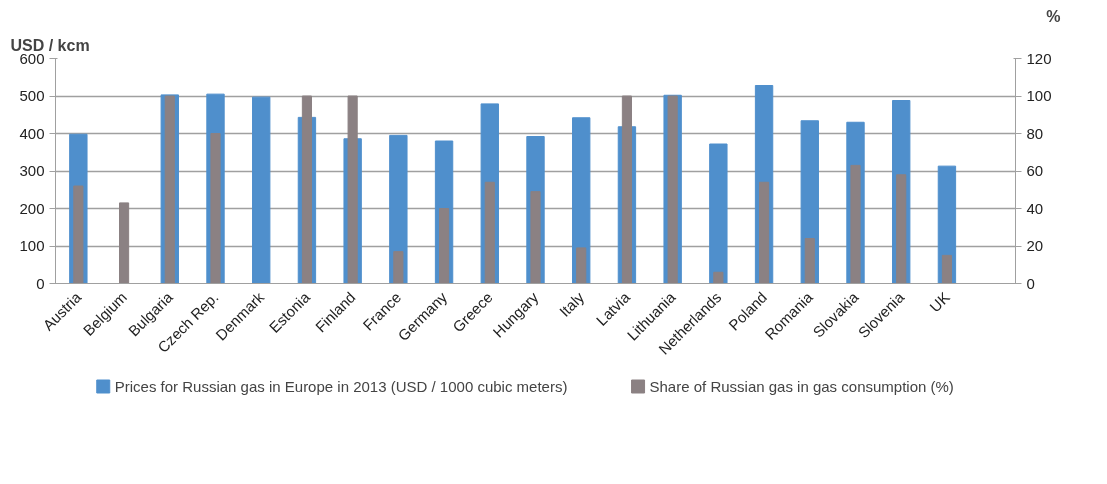 Image resolution: width=1107 pixels, height=484 pixels. Describe the element at coordinates (32, 95) in the screenshot. I see `y-tick-label: 500` at that location.